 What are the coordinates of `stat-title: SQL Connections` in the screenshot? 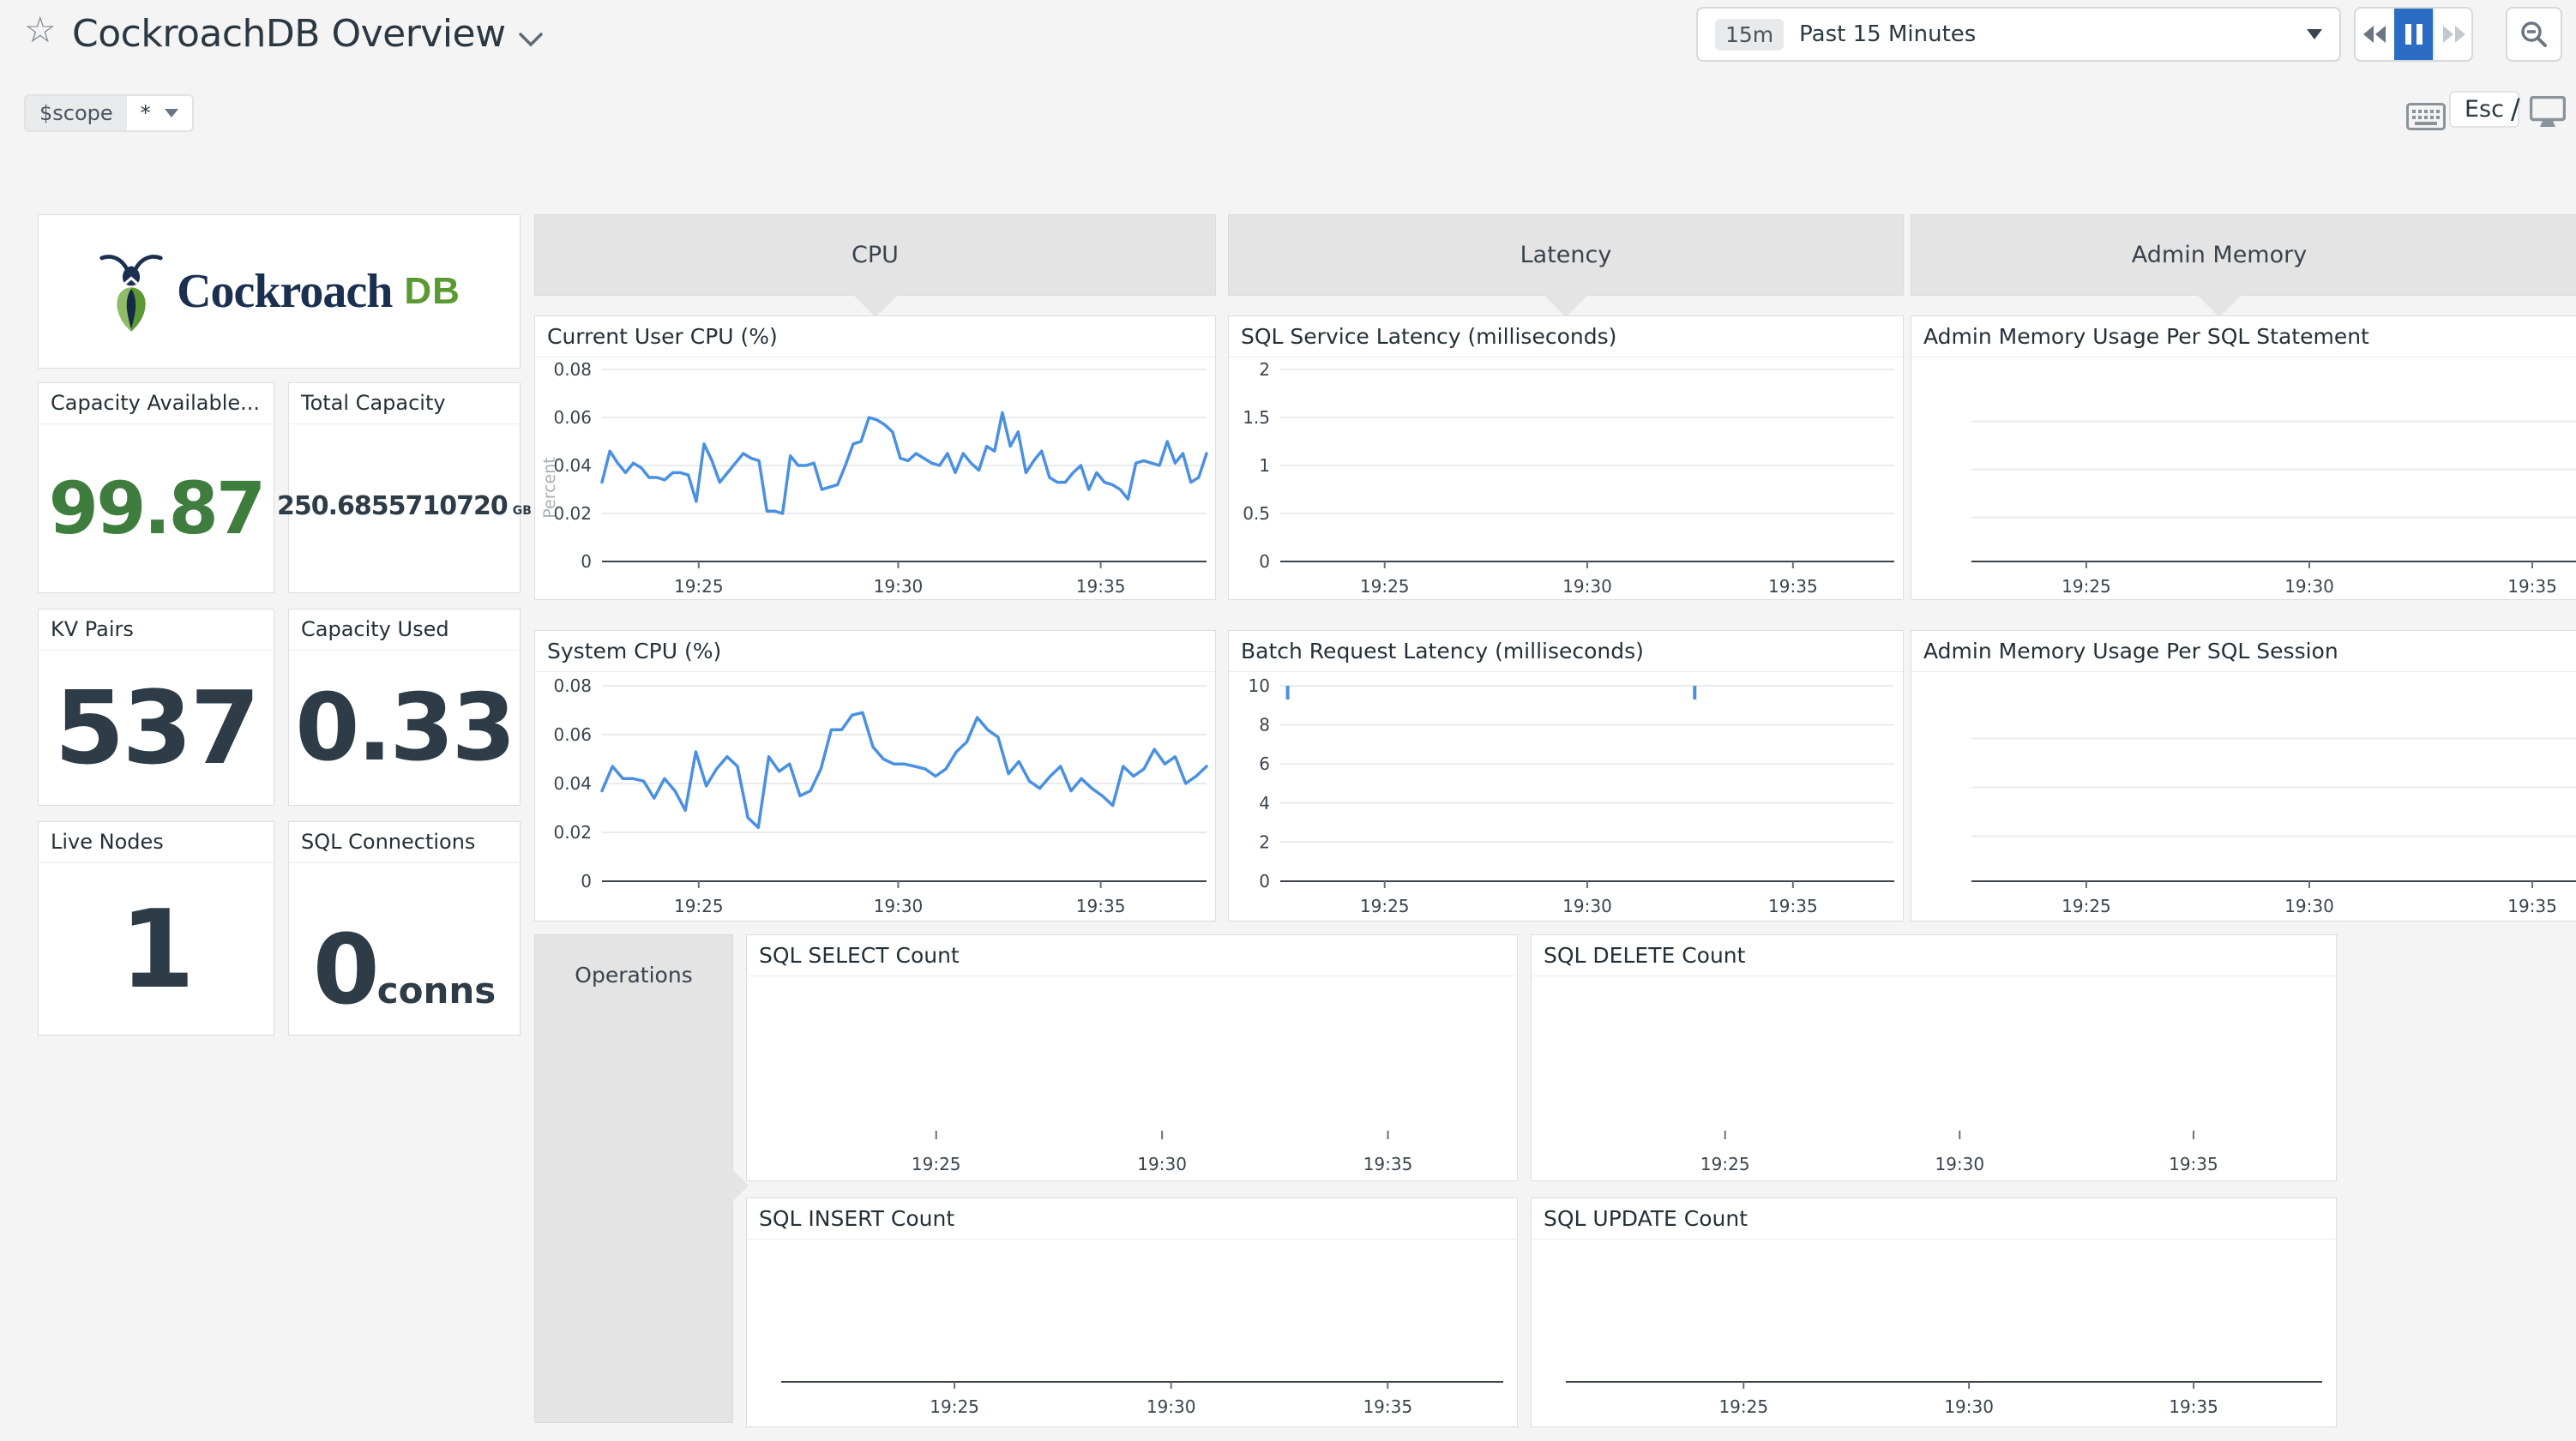 It's located at (404, 842).